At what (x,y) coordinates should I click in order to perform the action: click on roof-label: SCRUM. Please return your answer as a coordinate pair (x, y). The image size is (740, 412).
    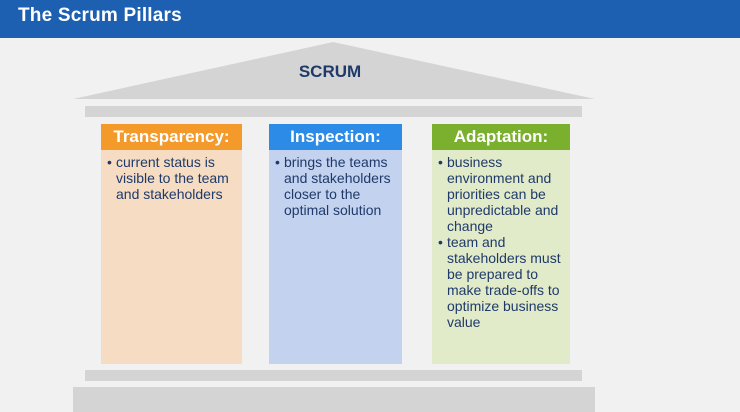
    Looking at the image, I should click on (330, 71).